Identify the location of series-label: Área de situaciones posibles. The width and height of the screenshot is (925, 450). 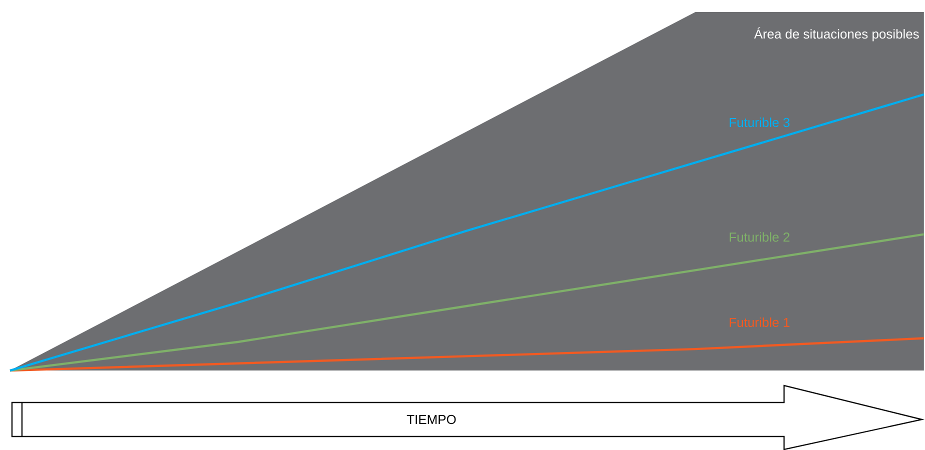
(836, 34).